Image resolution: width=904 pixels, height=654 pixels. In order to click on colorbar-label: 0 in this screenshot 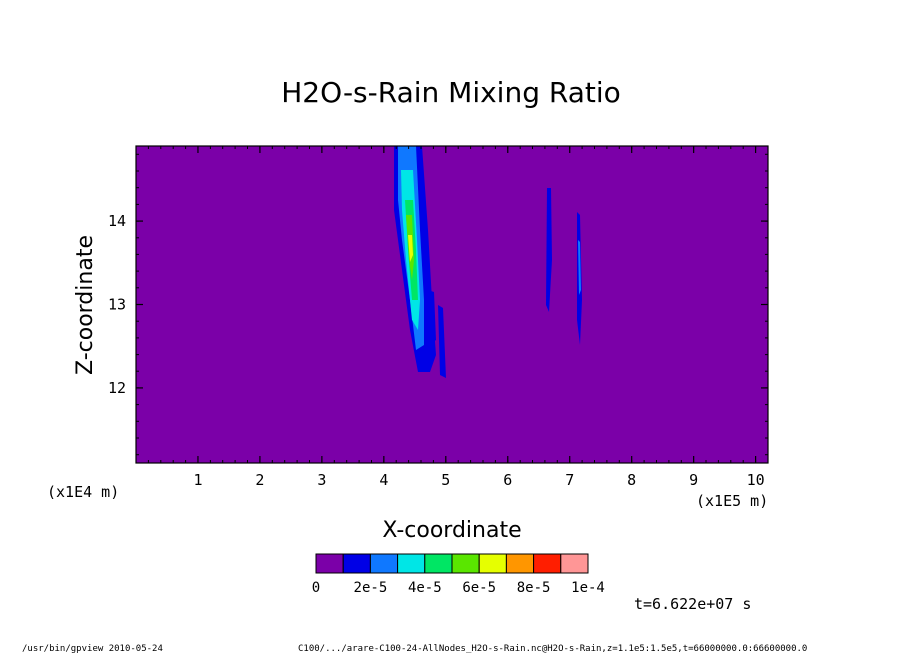, I will do `click(316, 588)`.